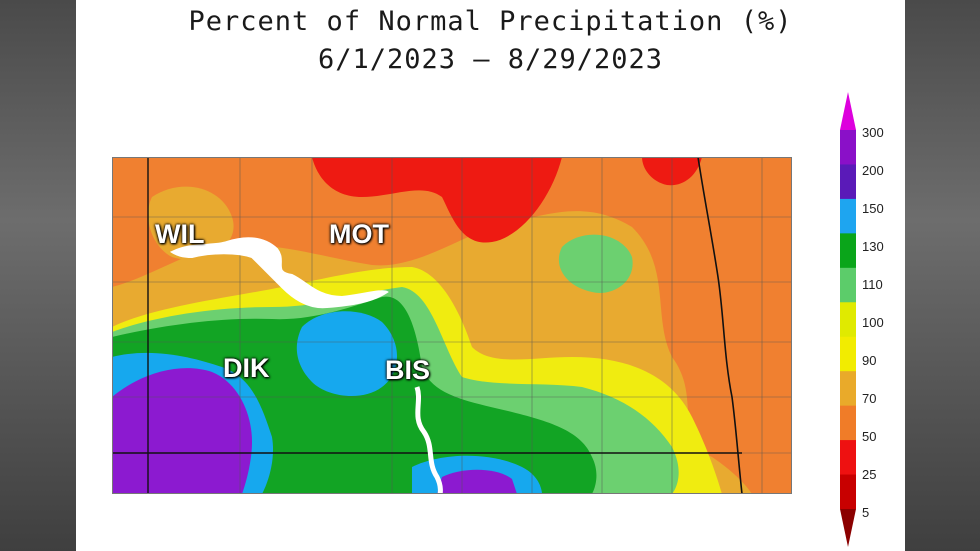  Describe the element at coordinates (279, 273) in the screenshot. I see `missouri-river` at that location.